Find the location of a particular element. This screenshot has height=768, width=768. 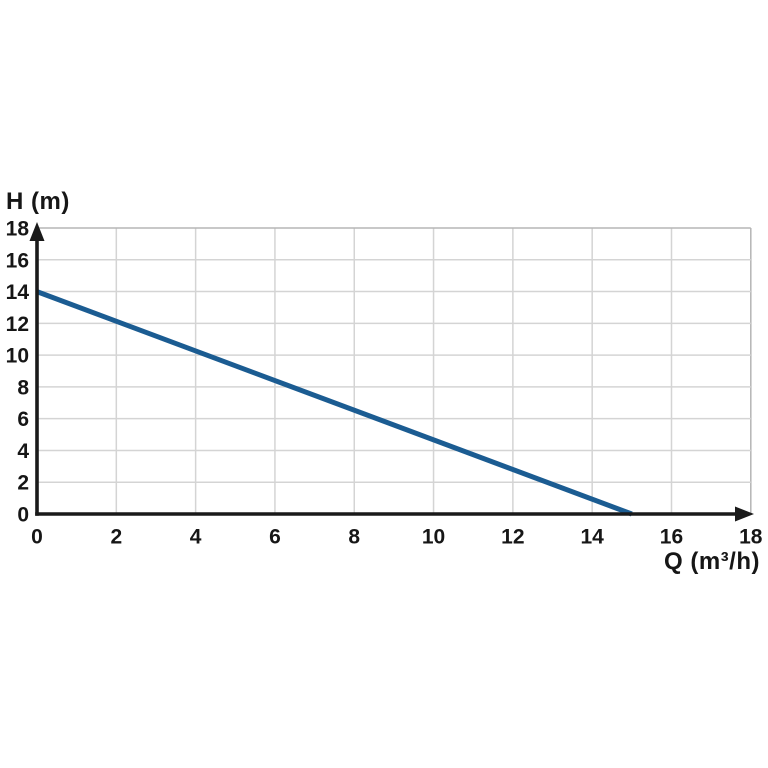

x-axis-arrow-icon is located at coordinates (744, 514).